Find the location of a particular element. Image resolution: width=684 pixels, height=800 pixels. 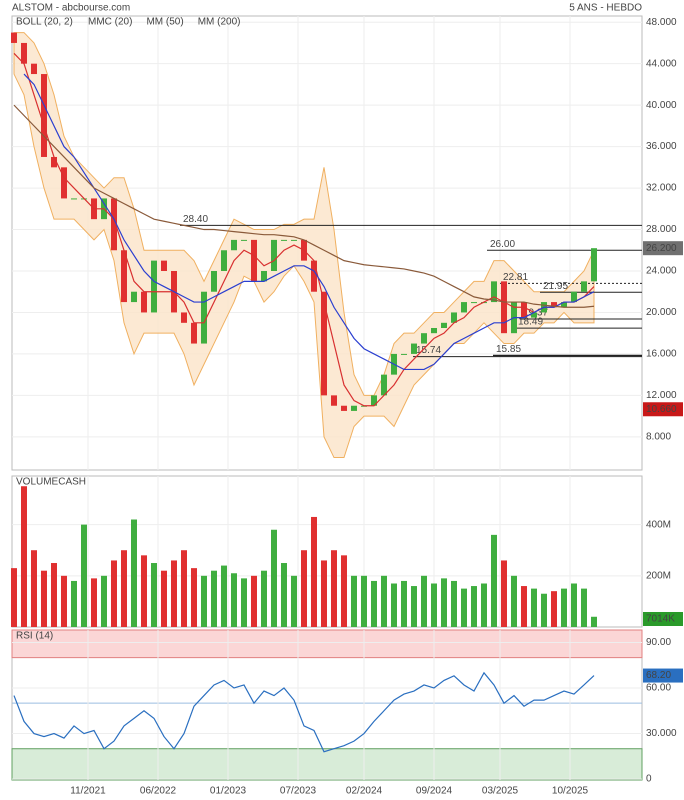

panel-title: RSI (14) is located at coordinates (34, 636).